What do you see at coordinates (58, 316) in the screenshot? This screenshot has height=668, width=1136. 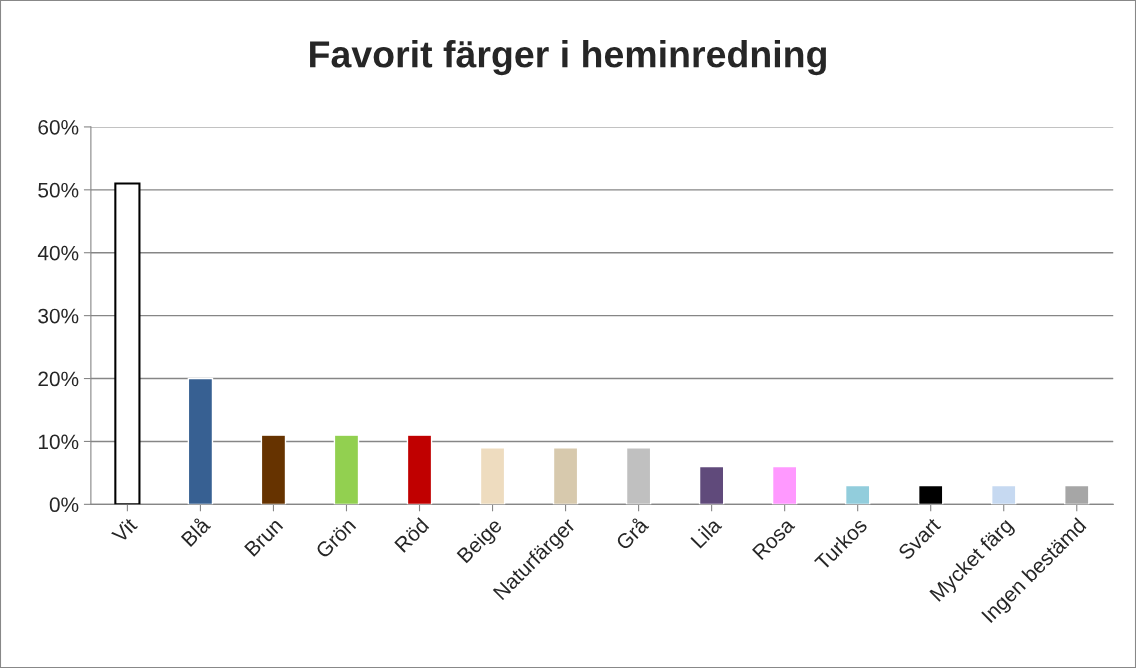 I see `y-tick-label: 30%` at bounding box center [58, 316].